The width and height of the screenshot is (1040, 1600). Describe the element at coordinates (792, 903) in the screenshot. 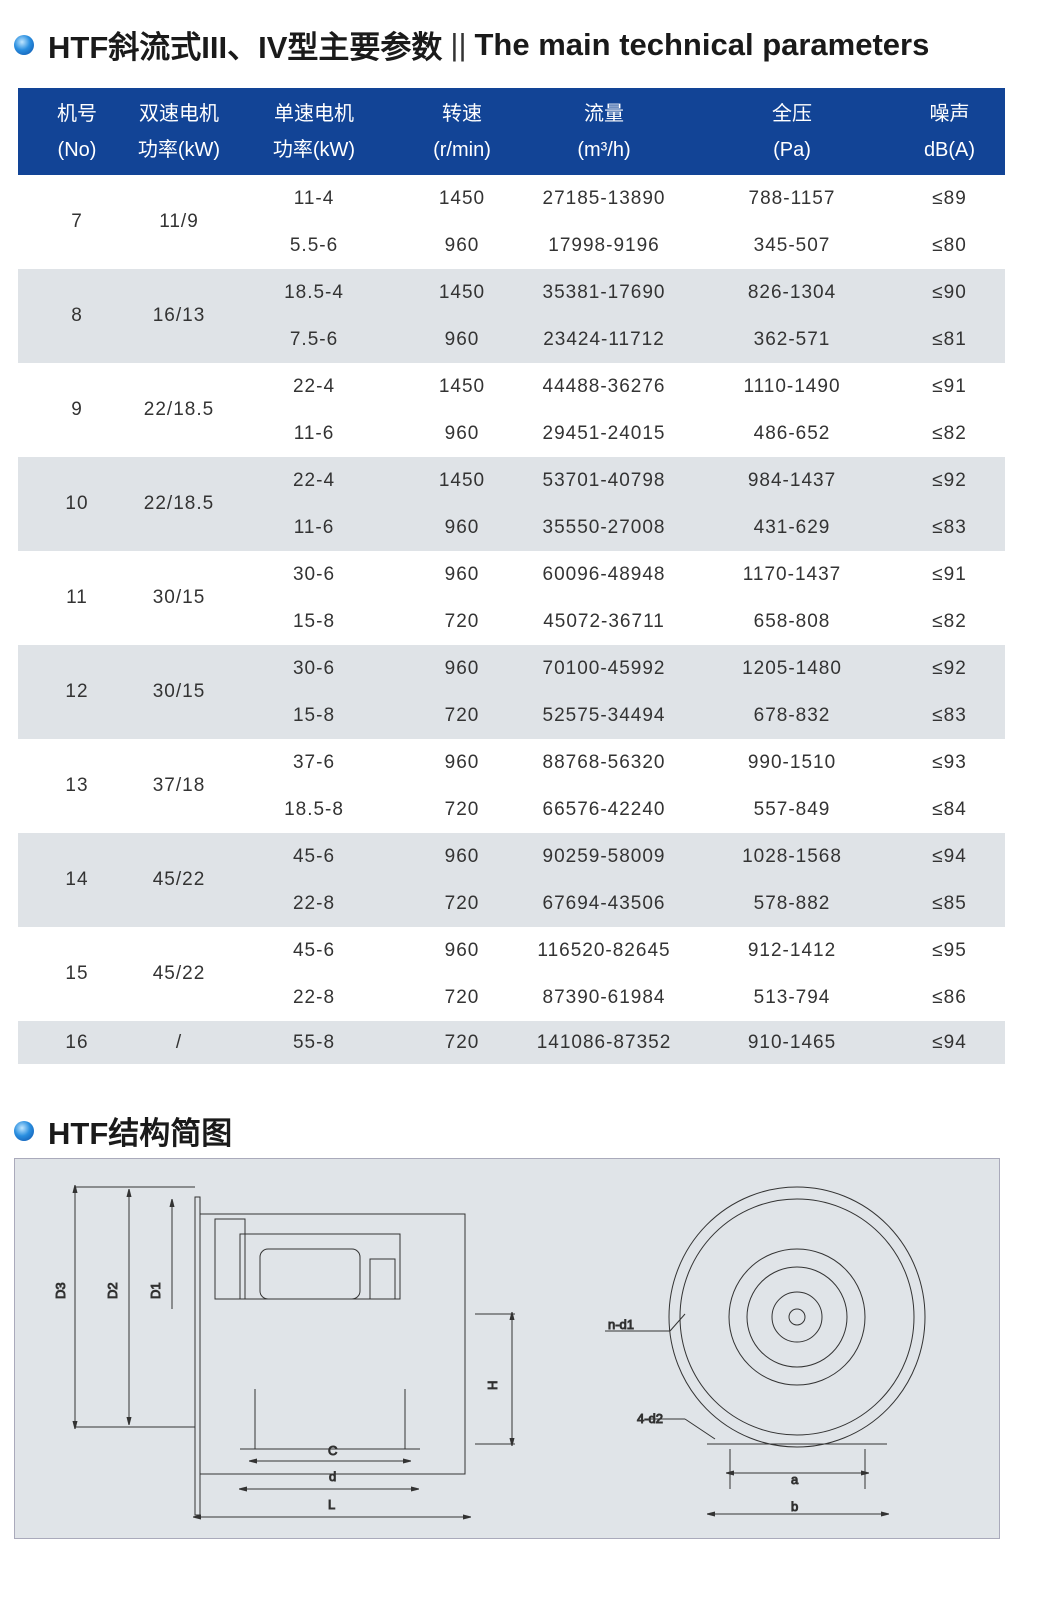

I see `cell-pressure: 578-882` at that location.